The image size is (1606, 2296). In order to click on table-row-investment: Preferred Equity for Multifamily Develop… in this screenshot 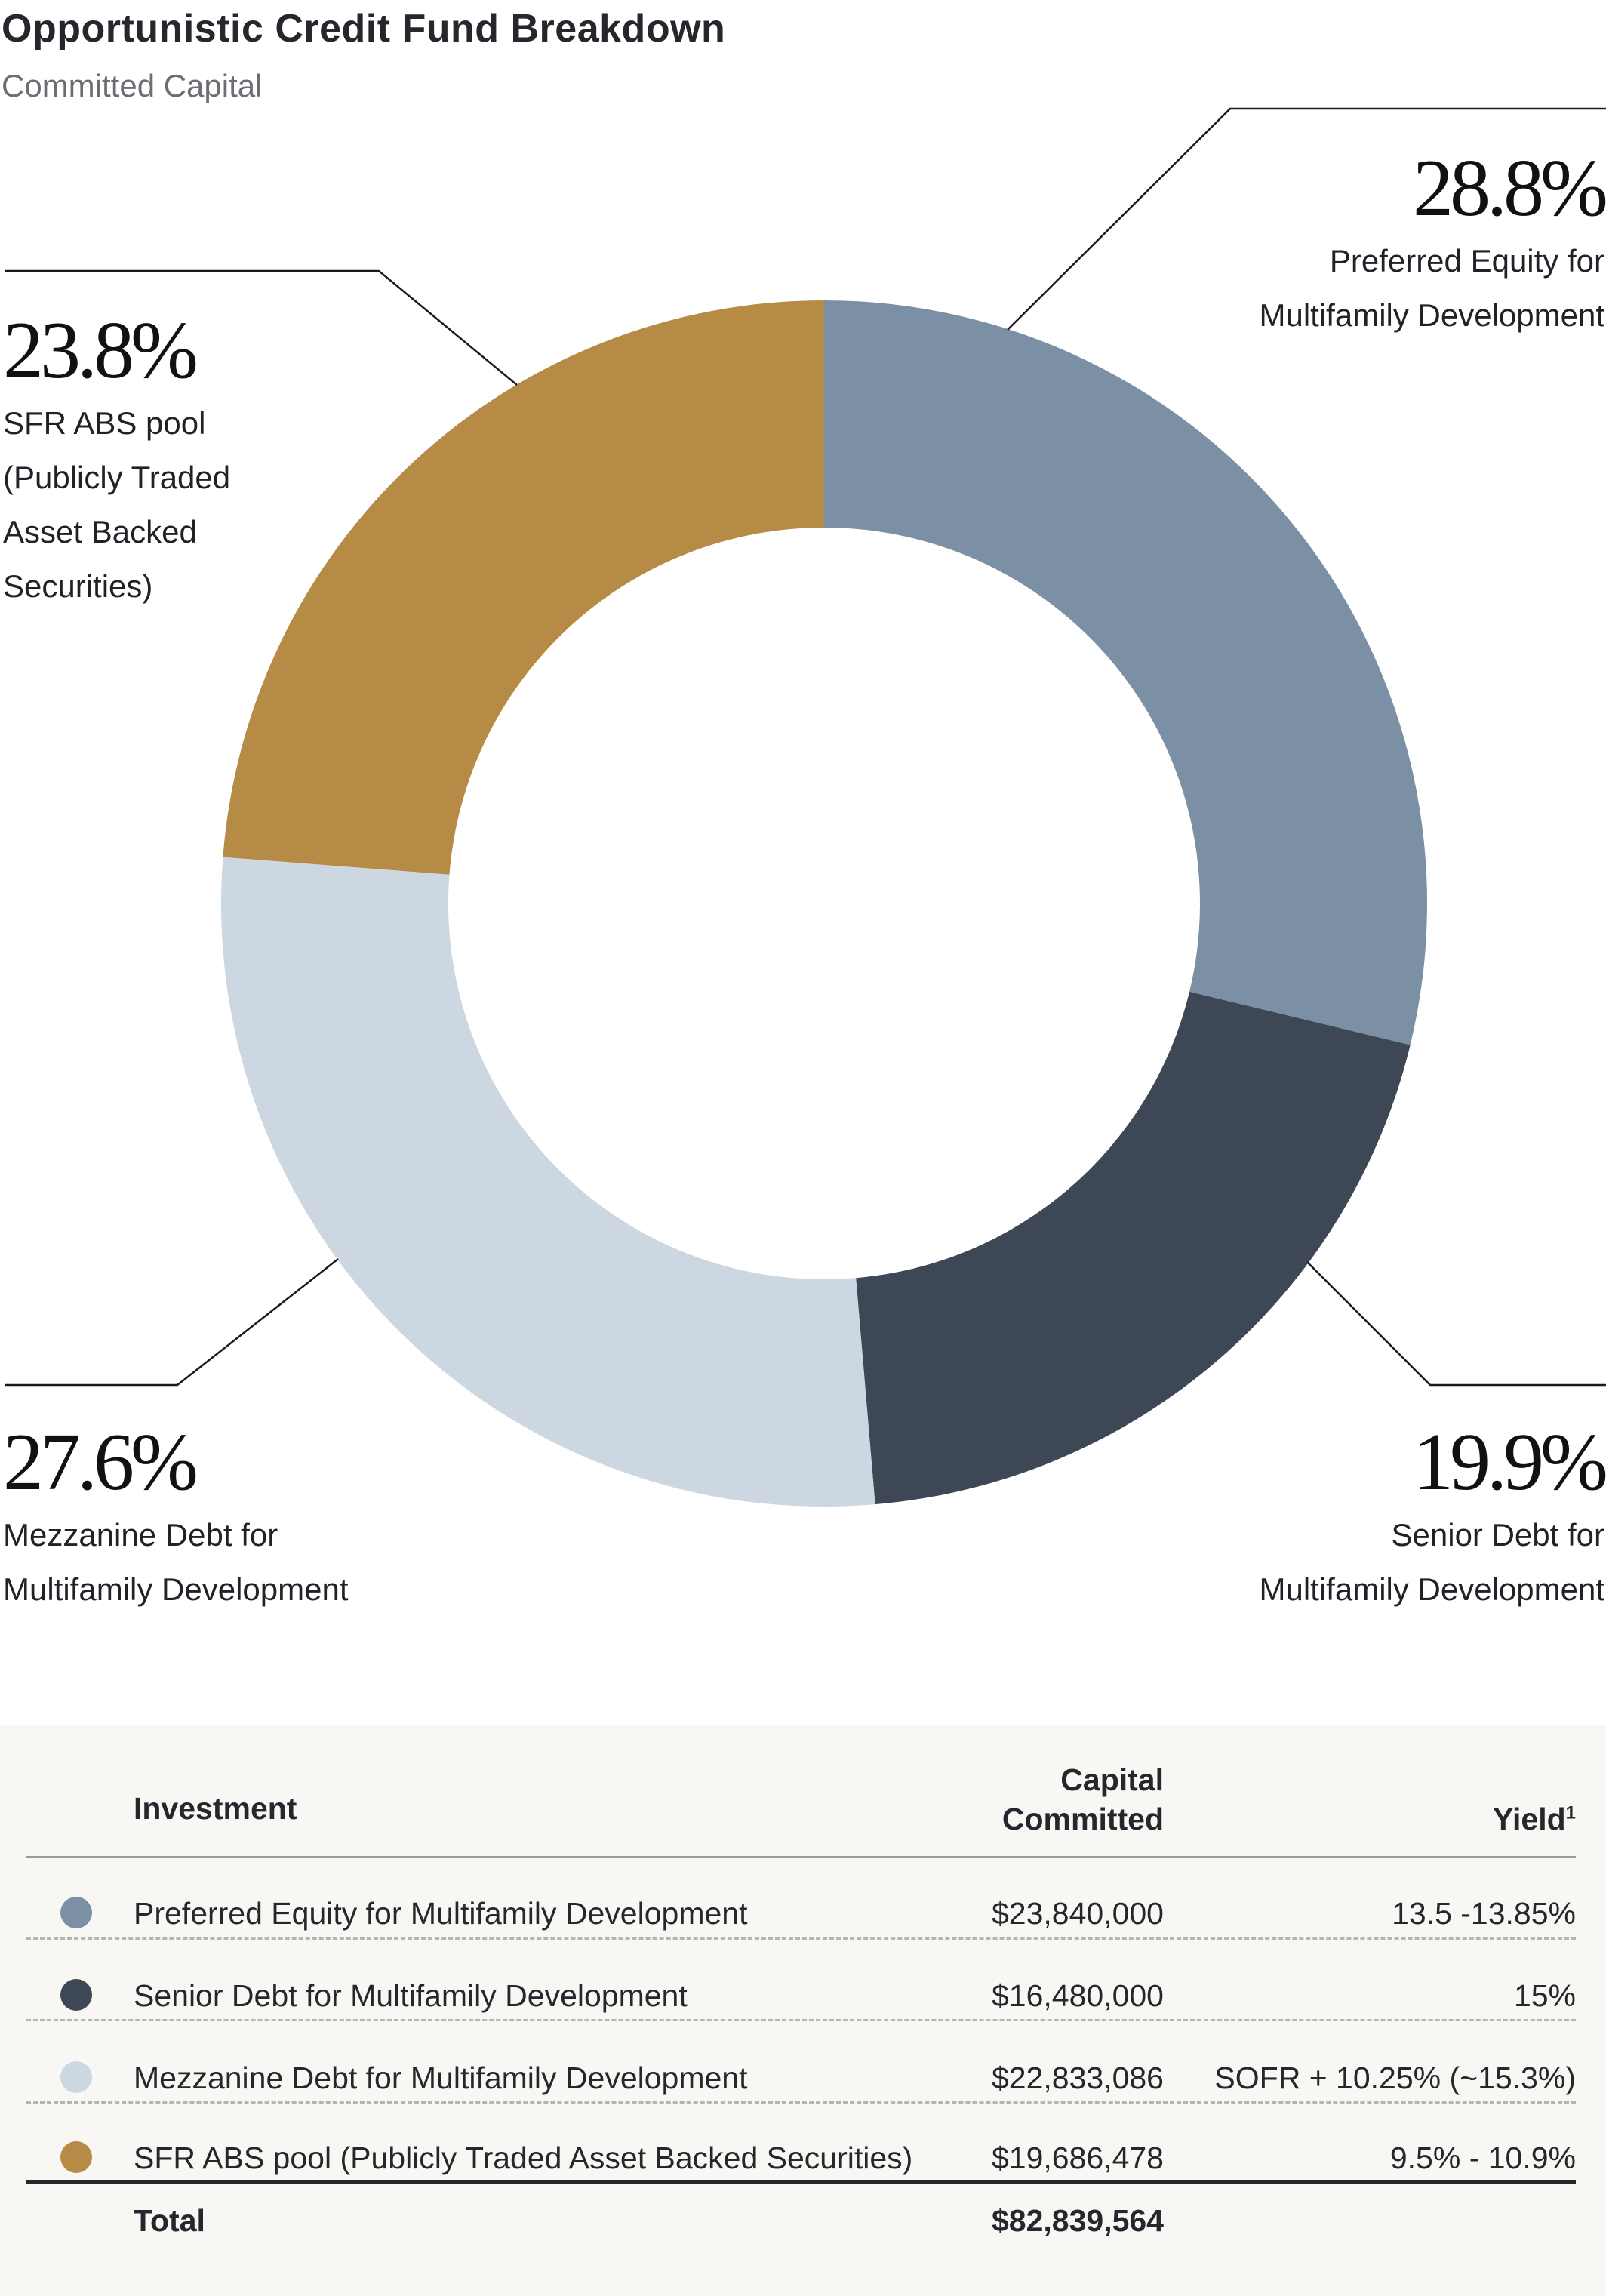, I will do `click(441, 1913)`.